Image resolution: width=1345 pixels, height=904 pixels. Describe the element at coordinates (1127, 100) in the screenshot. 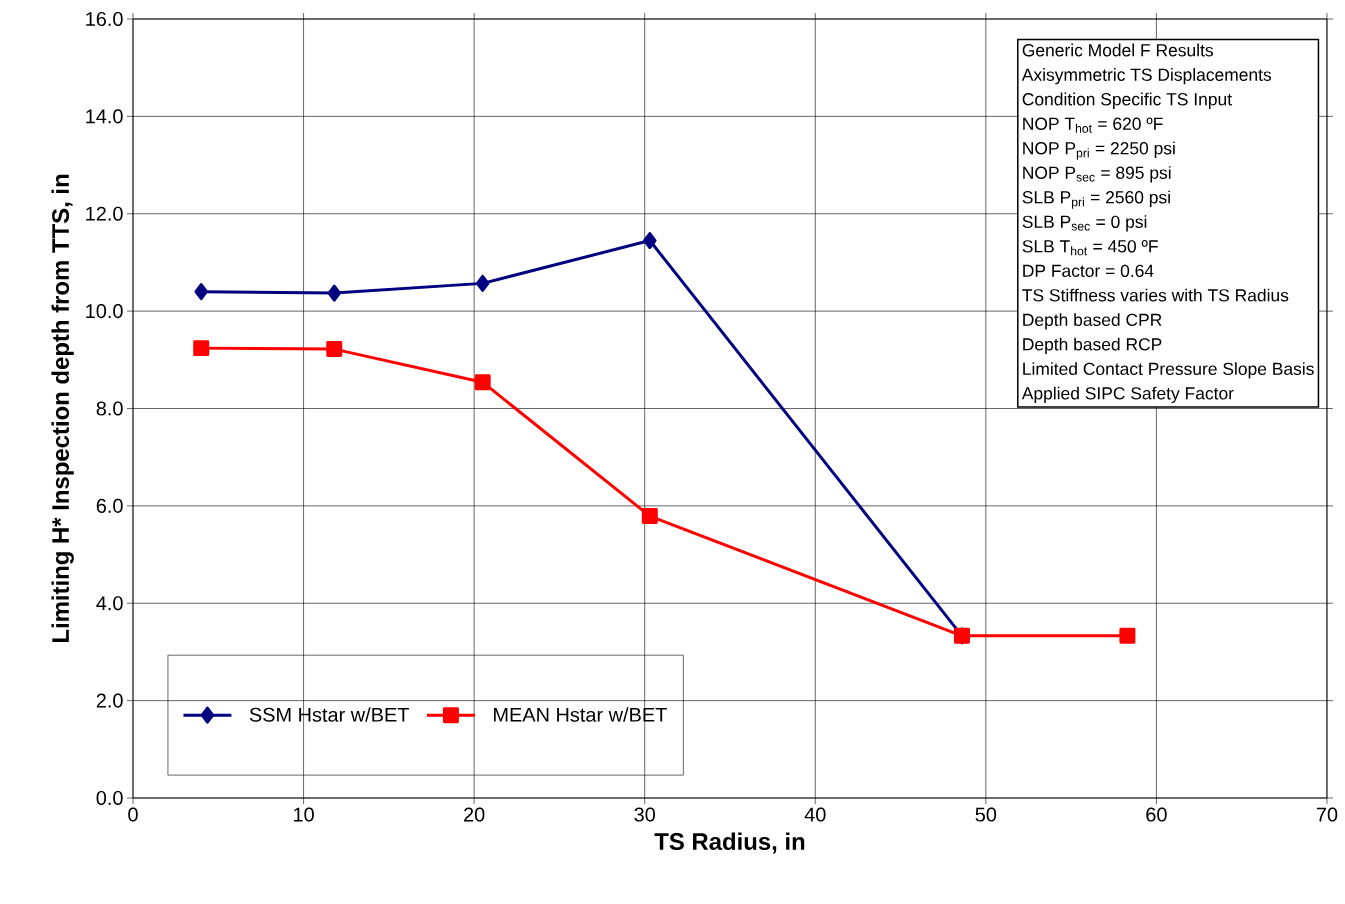

I see `annotation: Condition Specific TS Input` at that location.